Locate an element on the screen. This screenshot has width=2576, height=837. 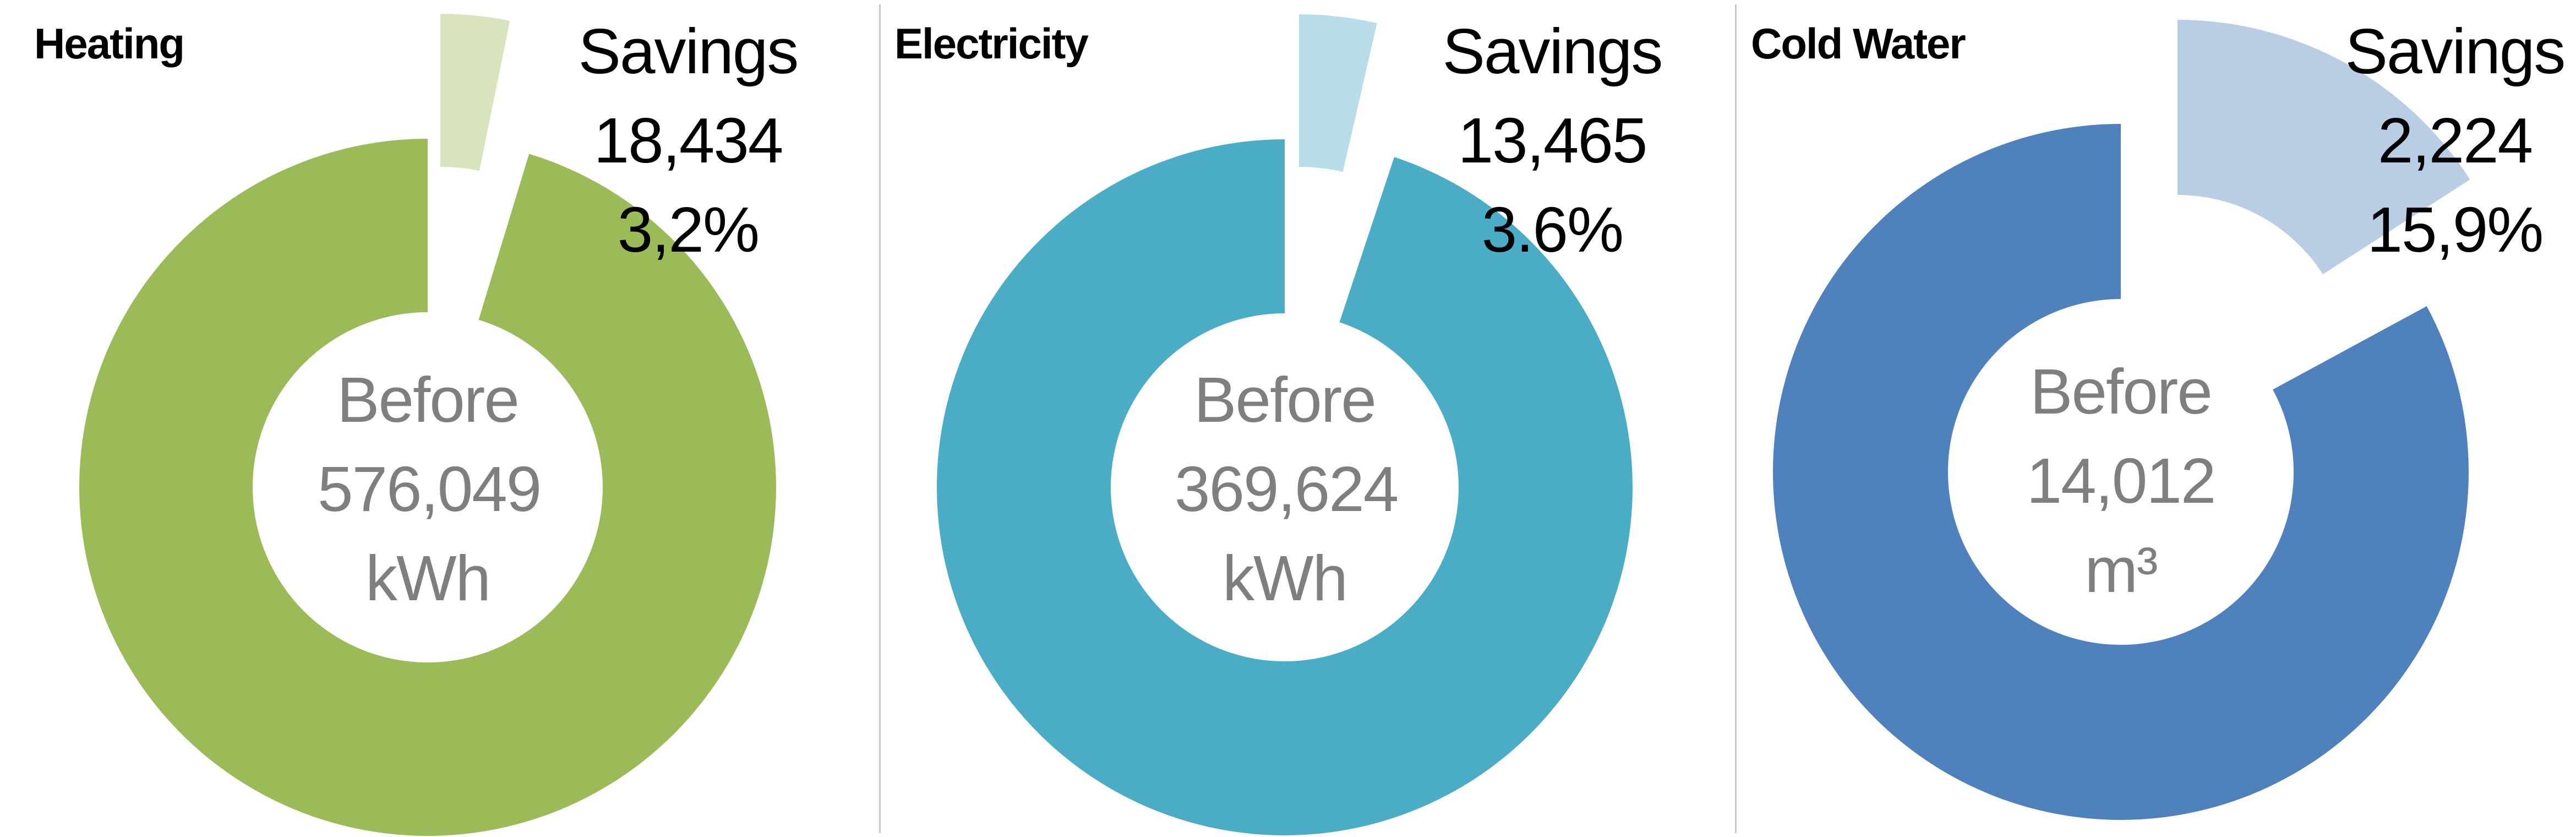
savings-value: 18,434 is located at coordinates (688, 140).